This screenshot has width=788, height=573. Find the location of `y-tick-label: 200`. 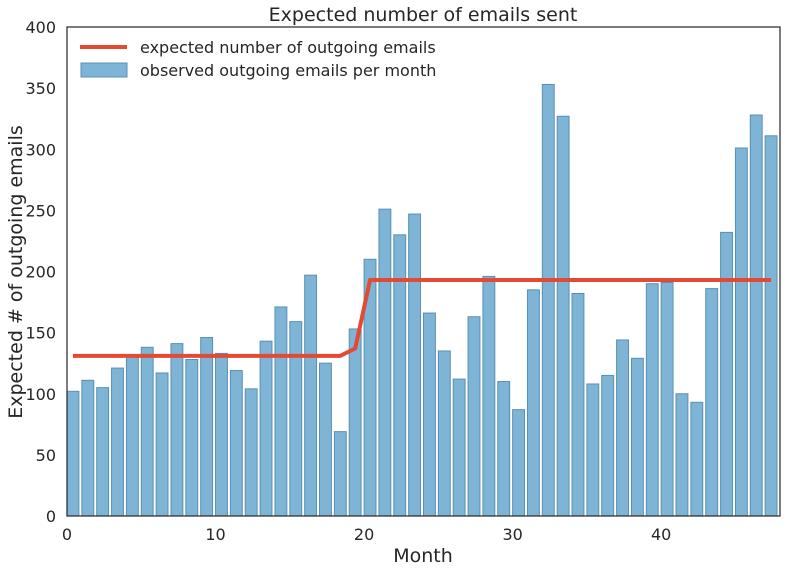

y-tick-label: 200 is located at coordinates (40, 272).